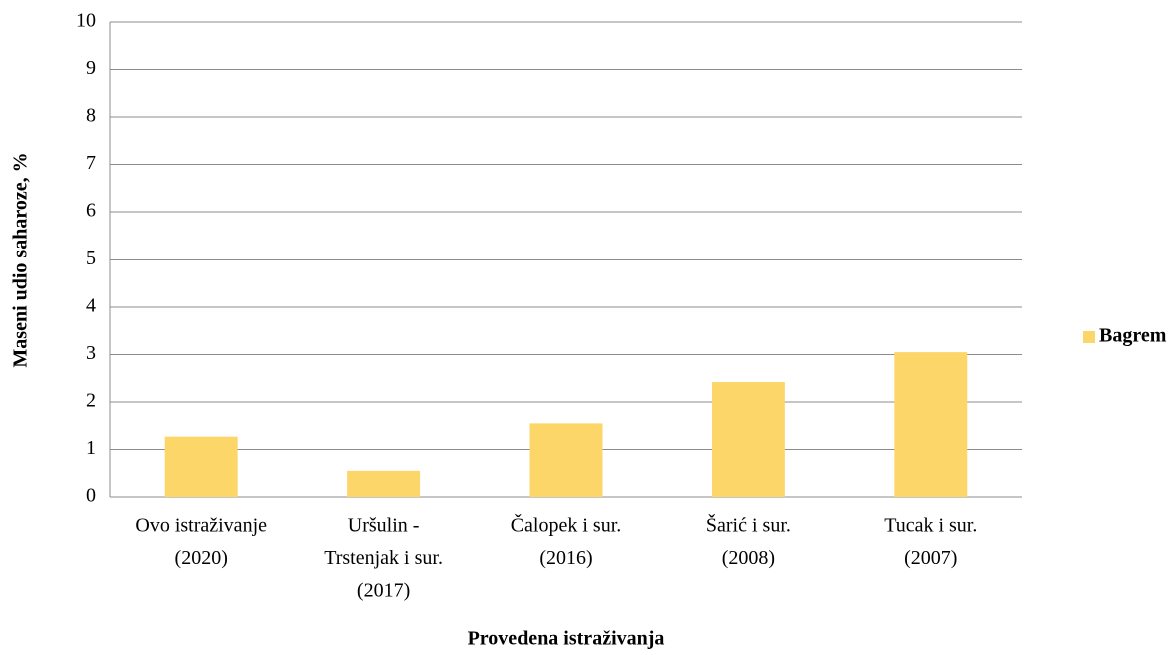  What do you see at coordinates (91, 496) in the screenshot?
I see `y-tick-label: 0` at bounding box center [91, 496].